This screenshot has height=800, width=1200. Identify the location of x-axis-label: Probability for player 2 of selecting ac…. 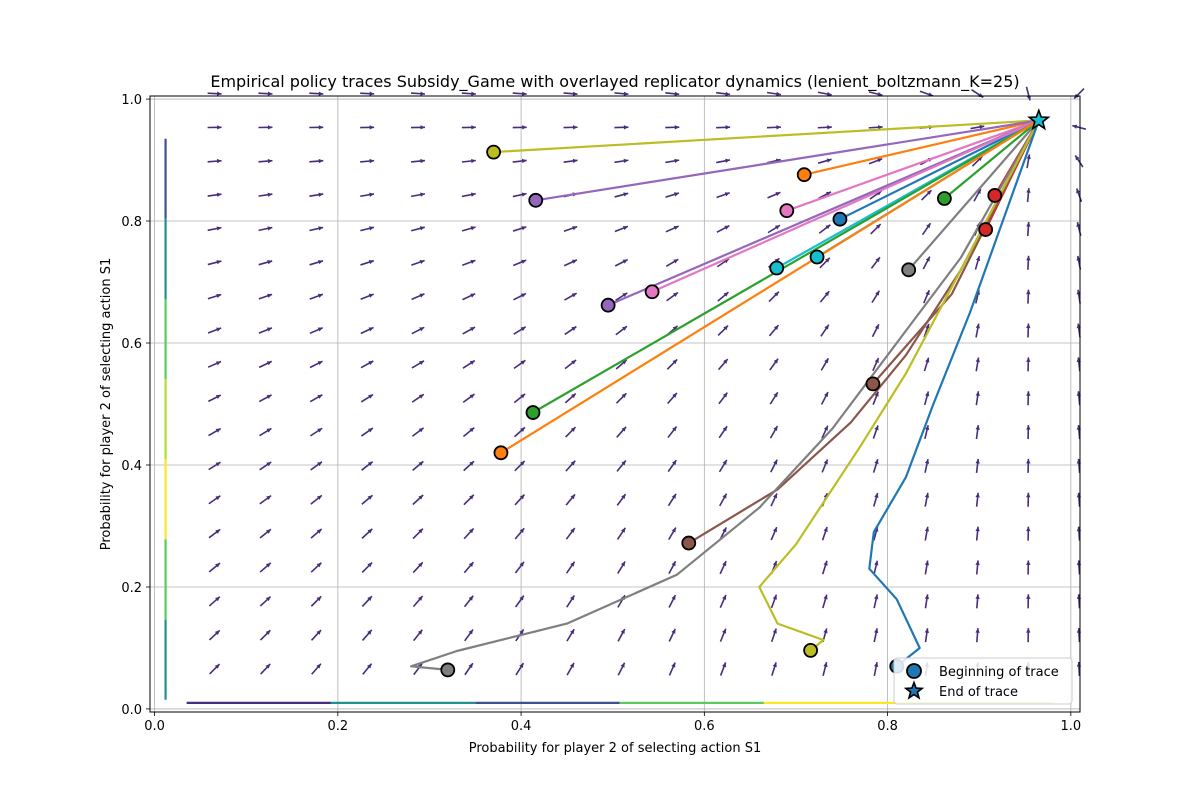
(615, 748).